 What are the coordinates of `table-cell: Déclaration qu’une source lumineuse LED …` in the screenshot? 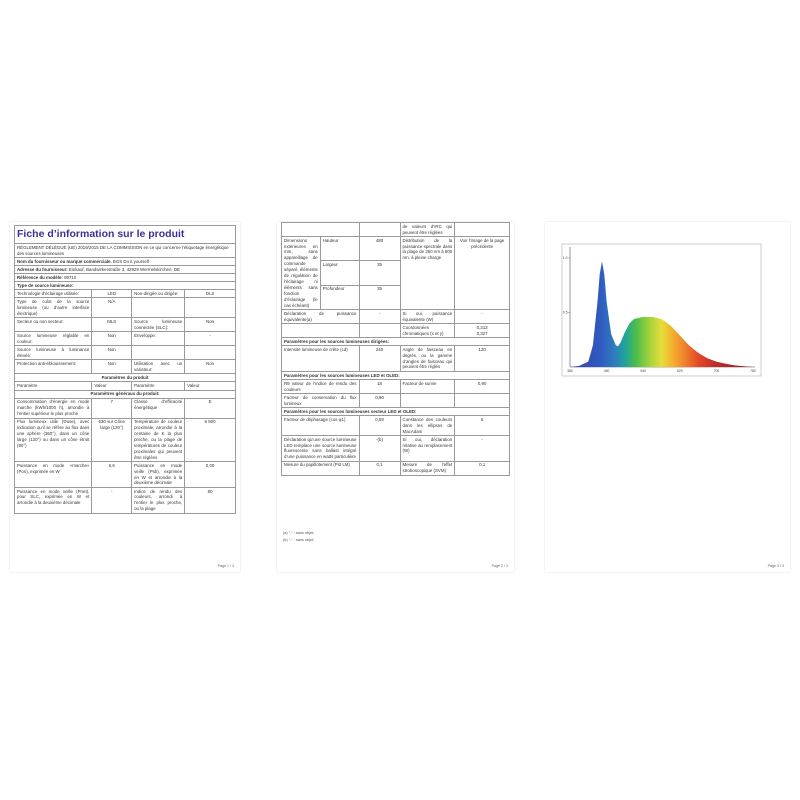 It's located at (320, 448).